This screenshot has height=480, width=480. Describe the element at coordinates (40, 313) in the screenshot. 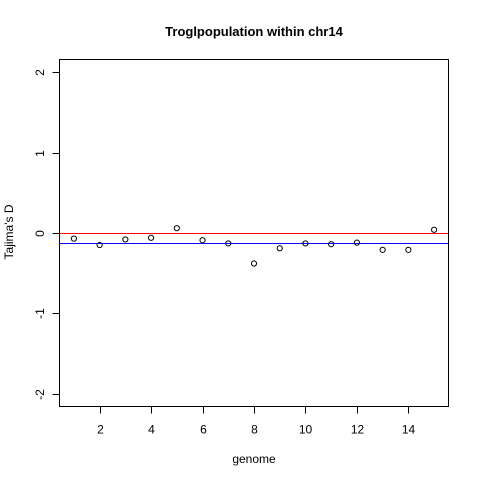

I see `y-tick-label: -1` at that location.